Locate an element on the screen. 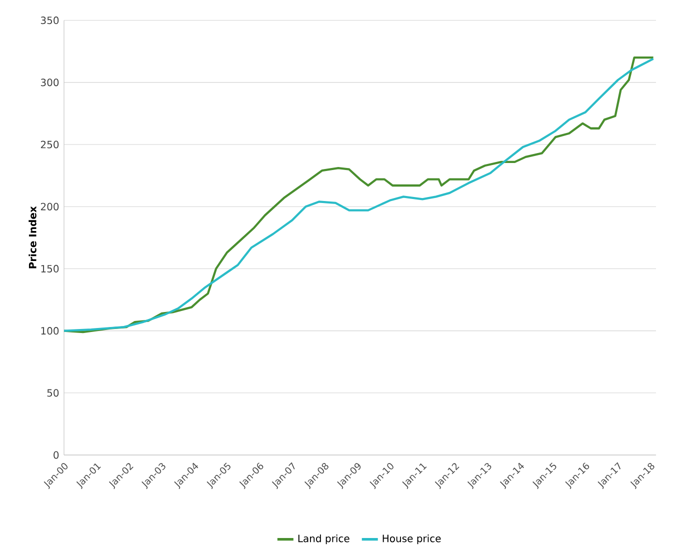 The image size is (673, 549). y-tick-label: 200 is located at coordinates (49, 206).